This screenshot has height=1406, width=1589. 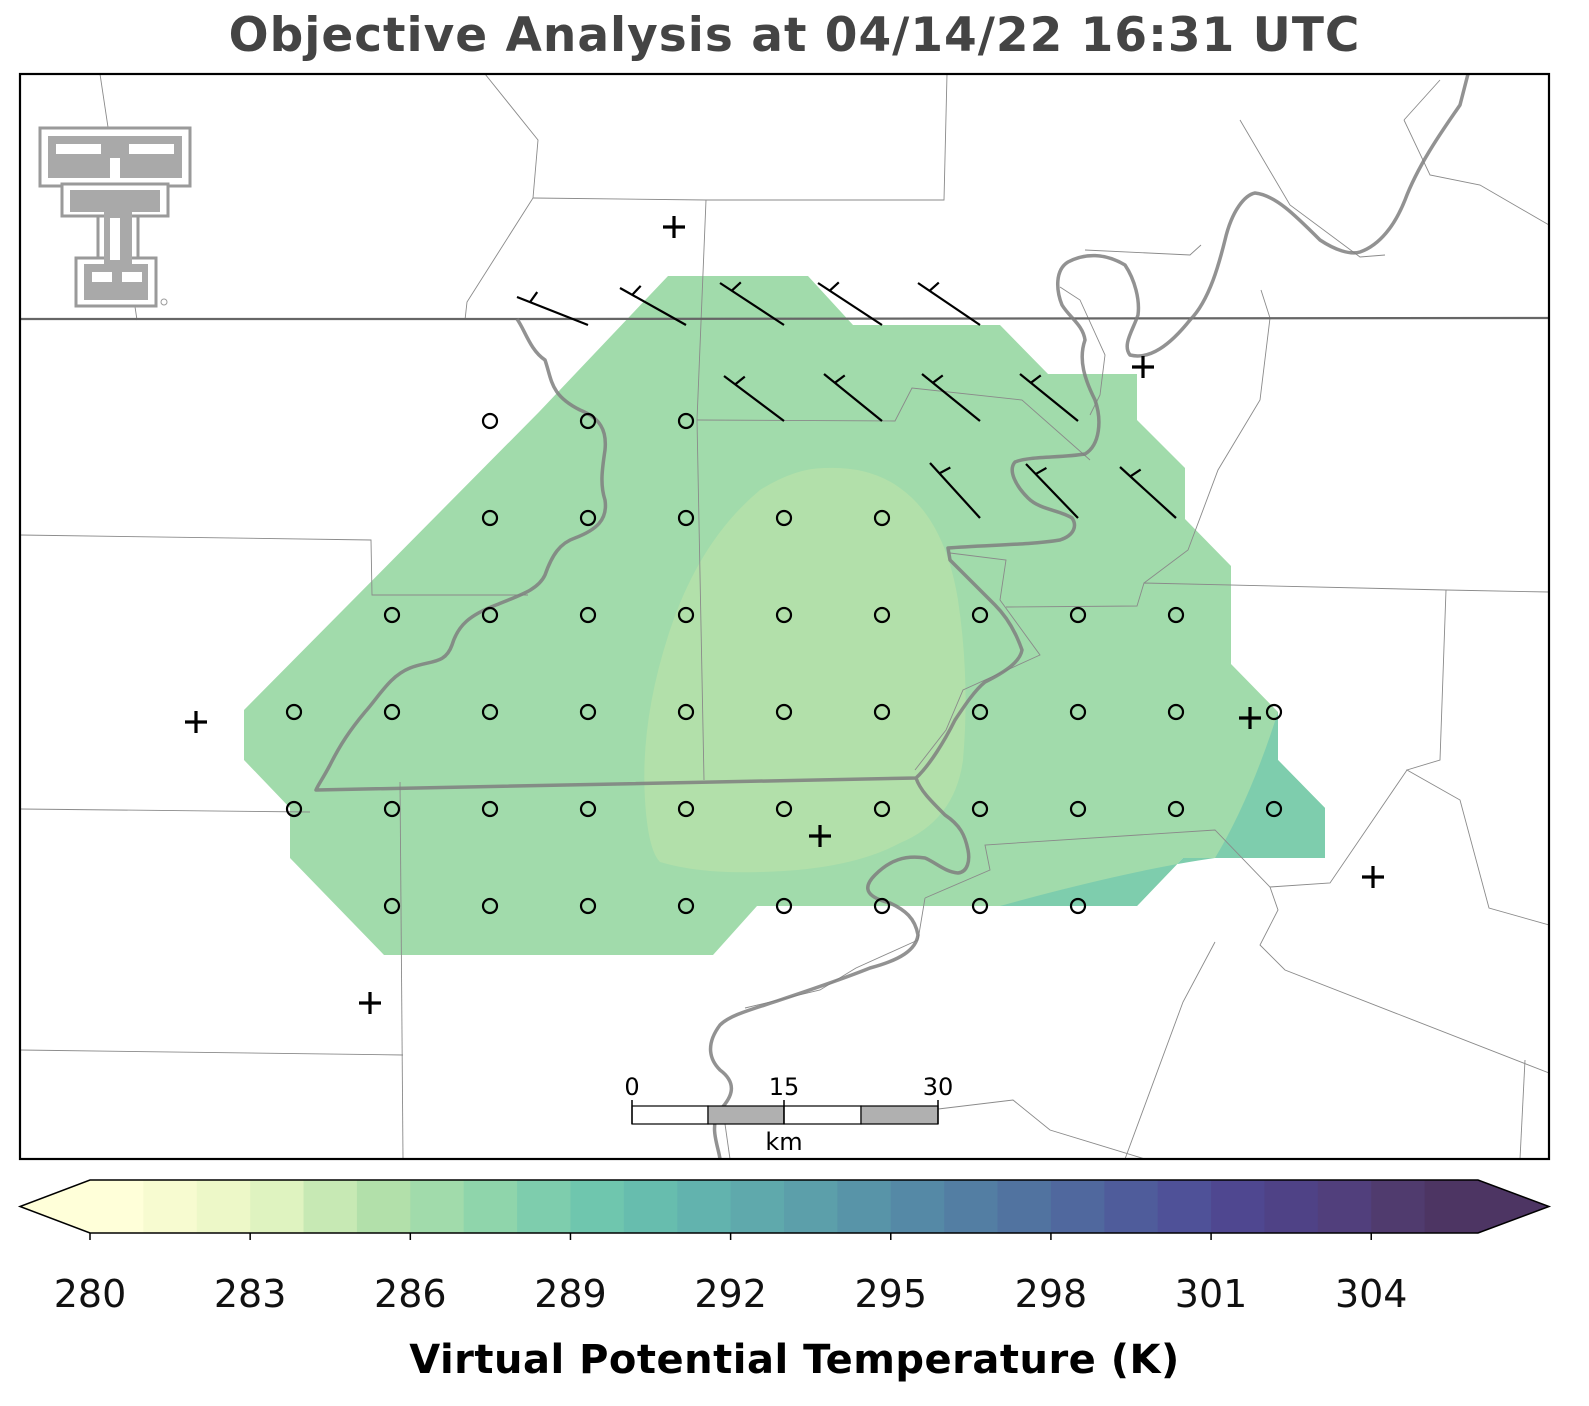 I want to click on scale-label-0: 0, so click(x=631, y=1087).